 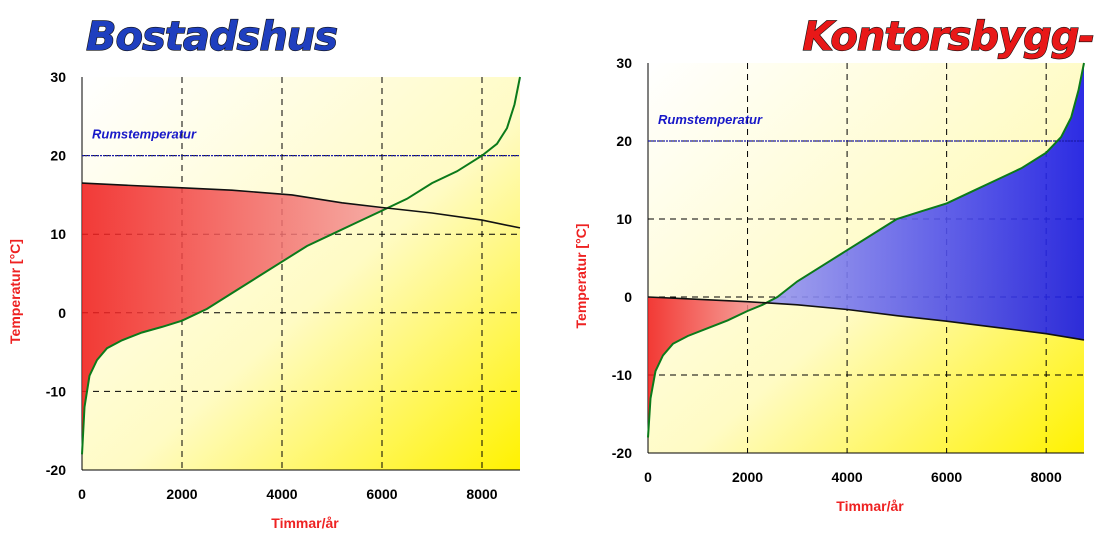 What do you see at coordinates (948, 37) in the screenshot?
I see `chart-title: Kontorsbygg-` at bounding box center [948, 37].